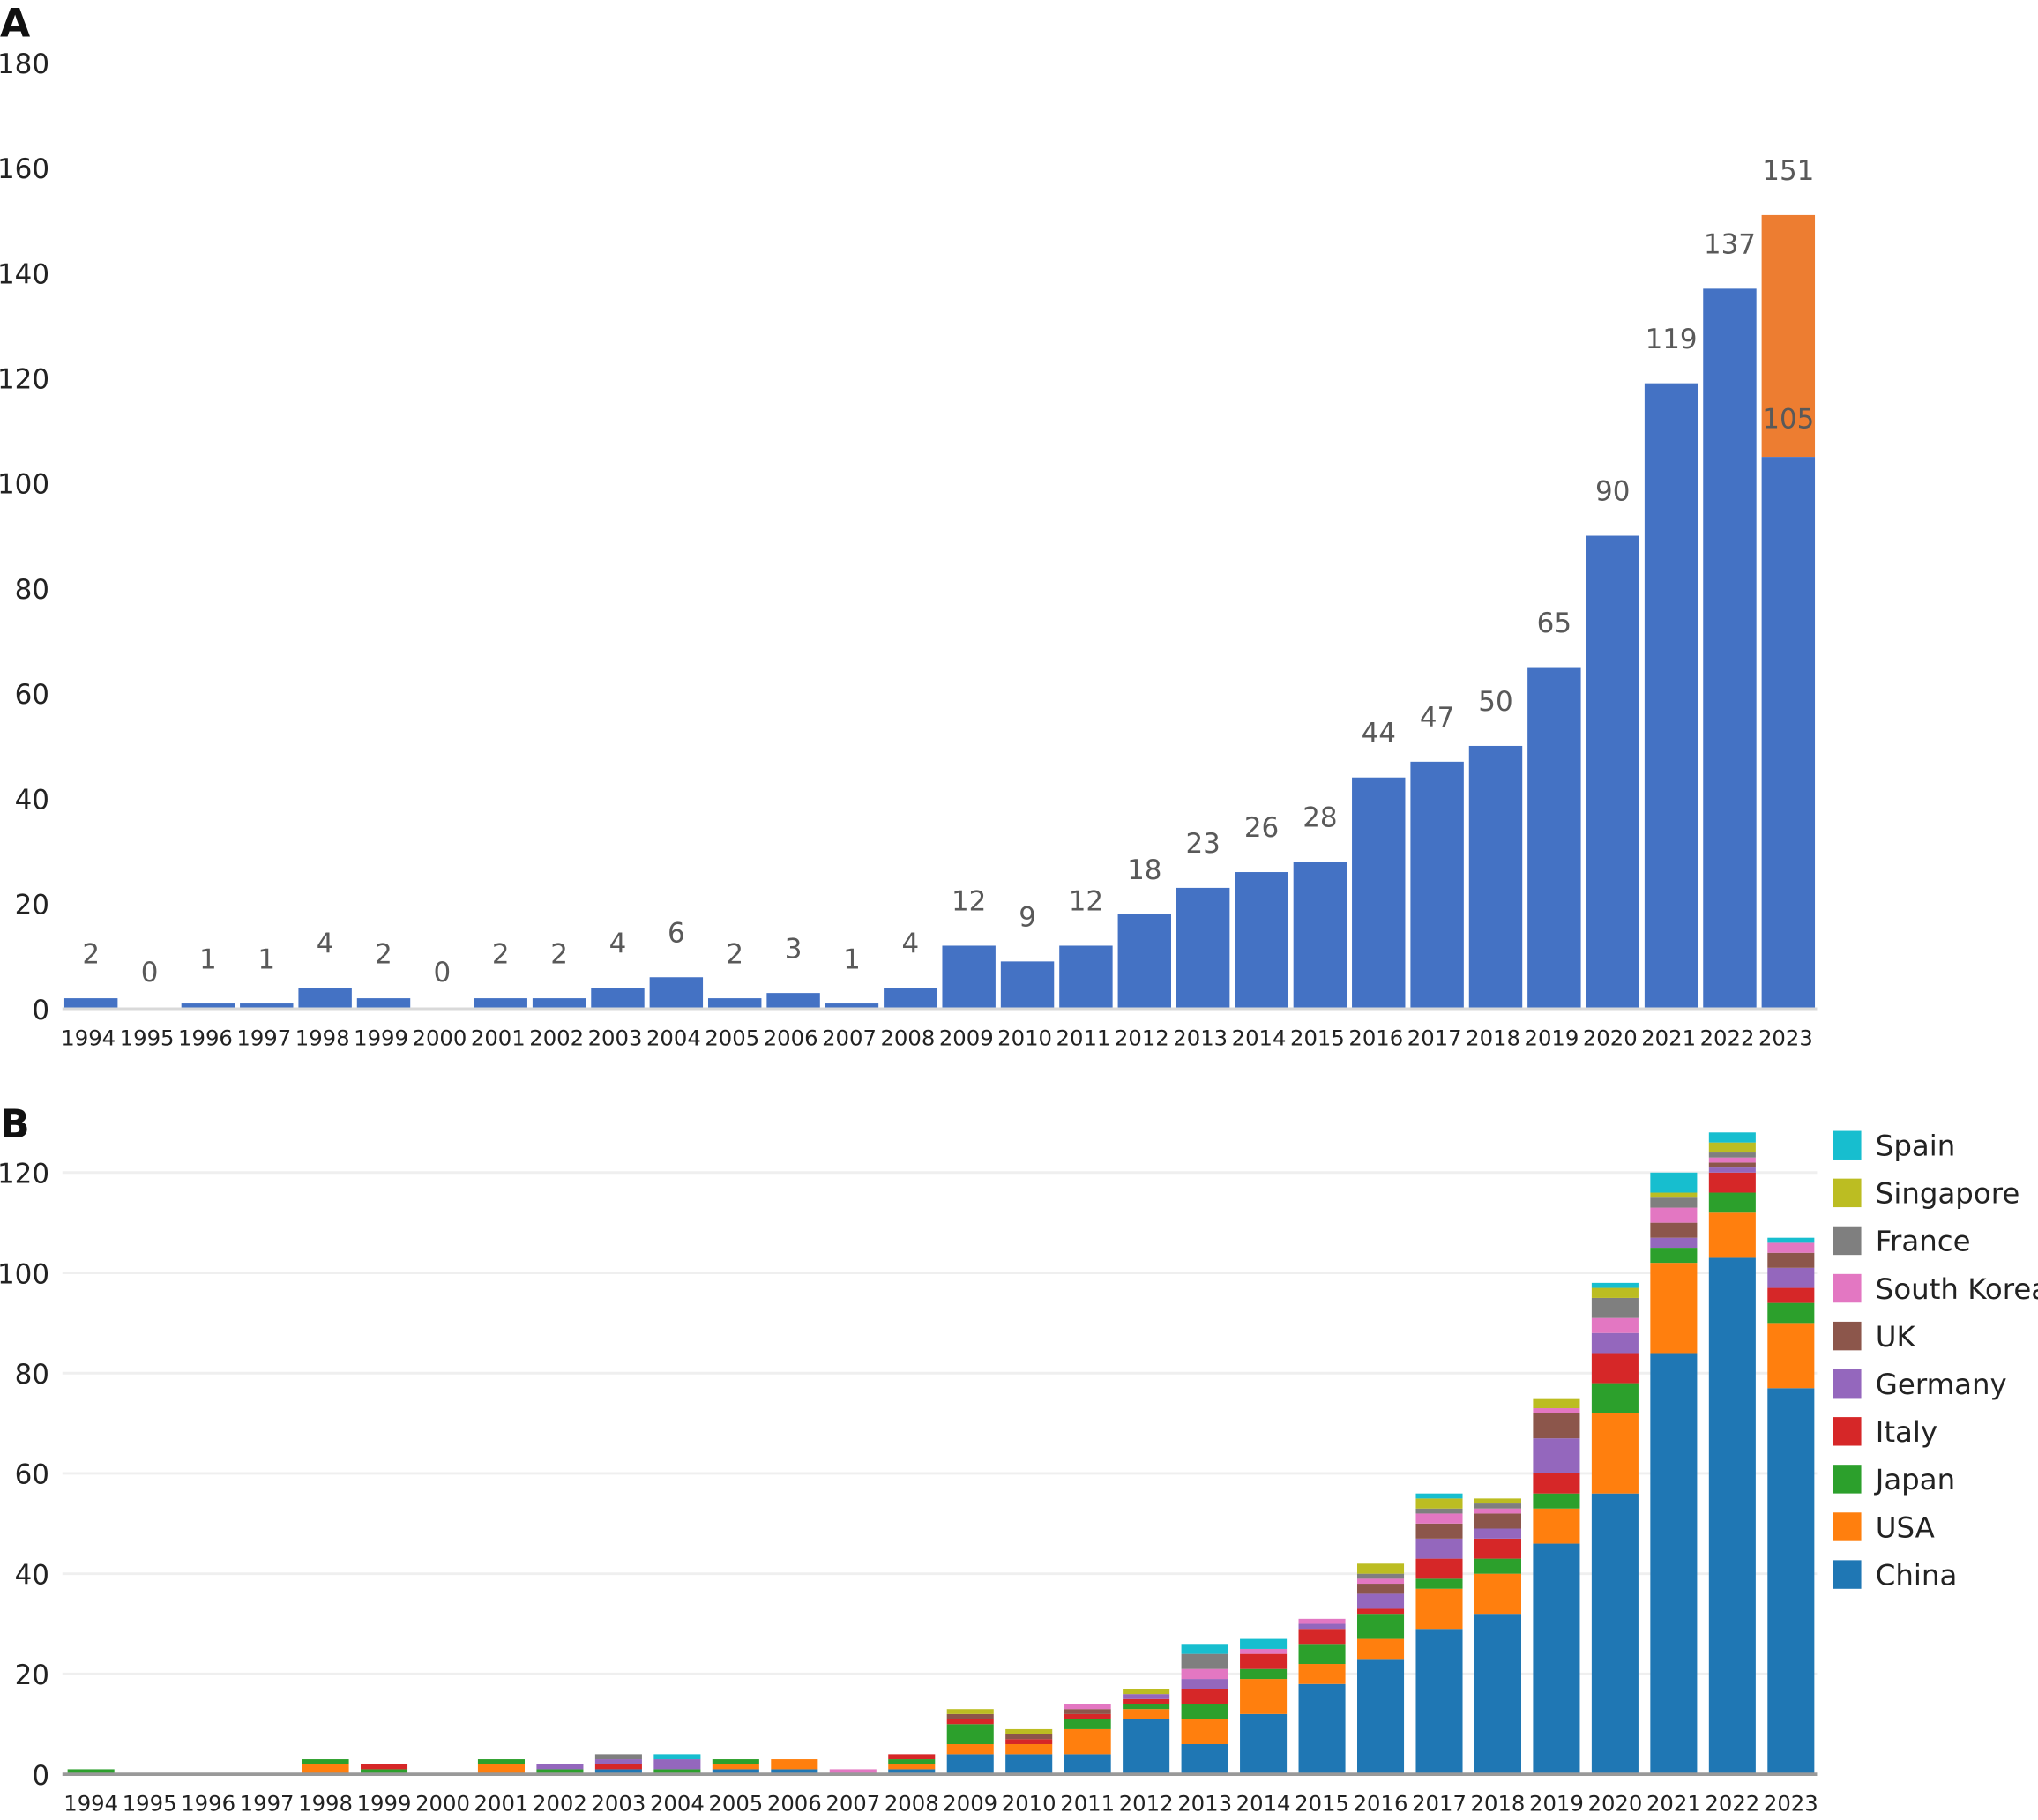 This screenshot has width=2038, height=1820. What do you see at coordinates (15, 24) in the screenshot?
I see `panel-label-a: A` at bounding box center [15, 24].